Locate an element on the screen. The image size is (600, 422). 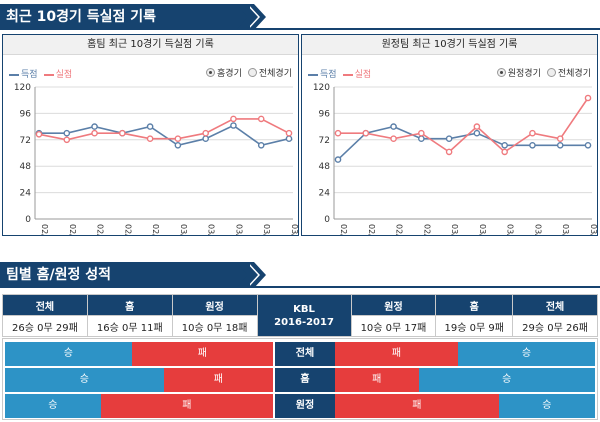
col-header-away: 원정 is located at coordinates (393, 305).